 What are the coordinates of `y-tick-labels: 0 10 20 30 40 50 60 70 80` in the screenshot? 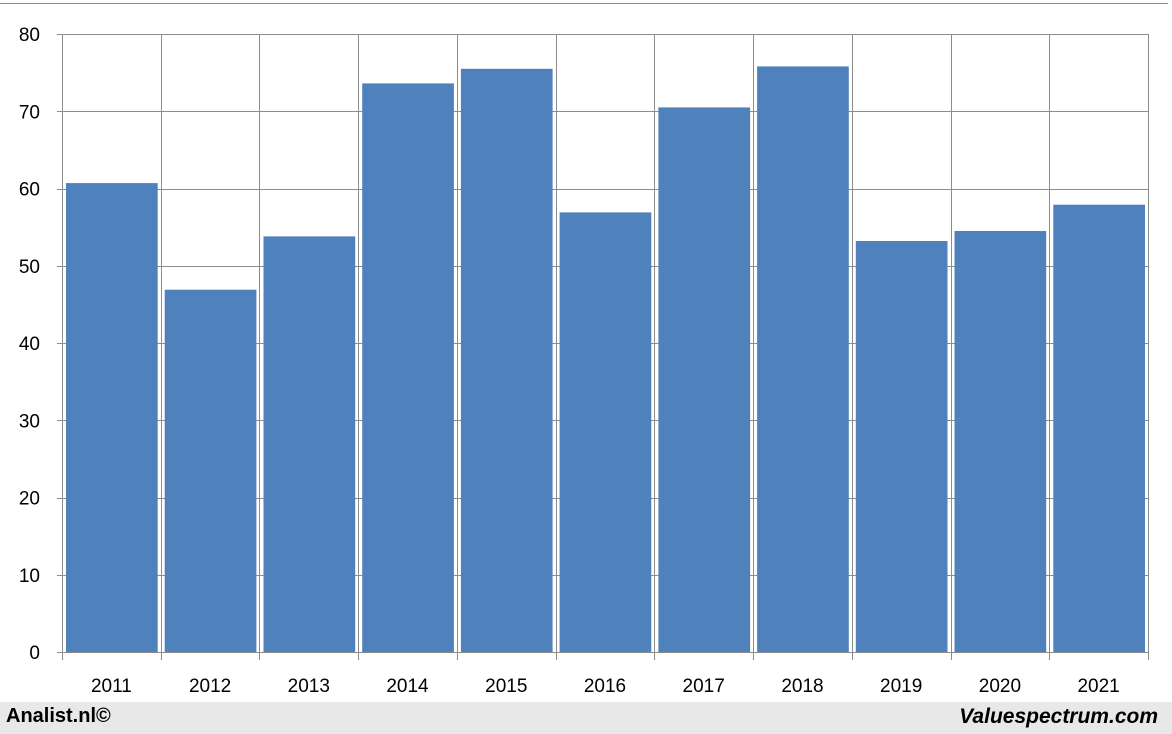 It's located at (29, 344).